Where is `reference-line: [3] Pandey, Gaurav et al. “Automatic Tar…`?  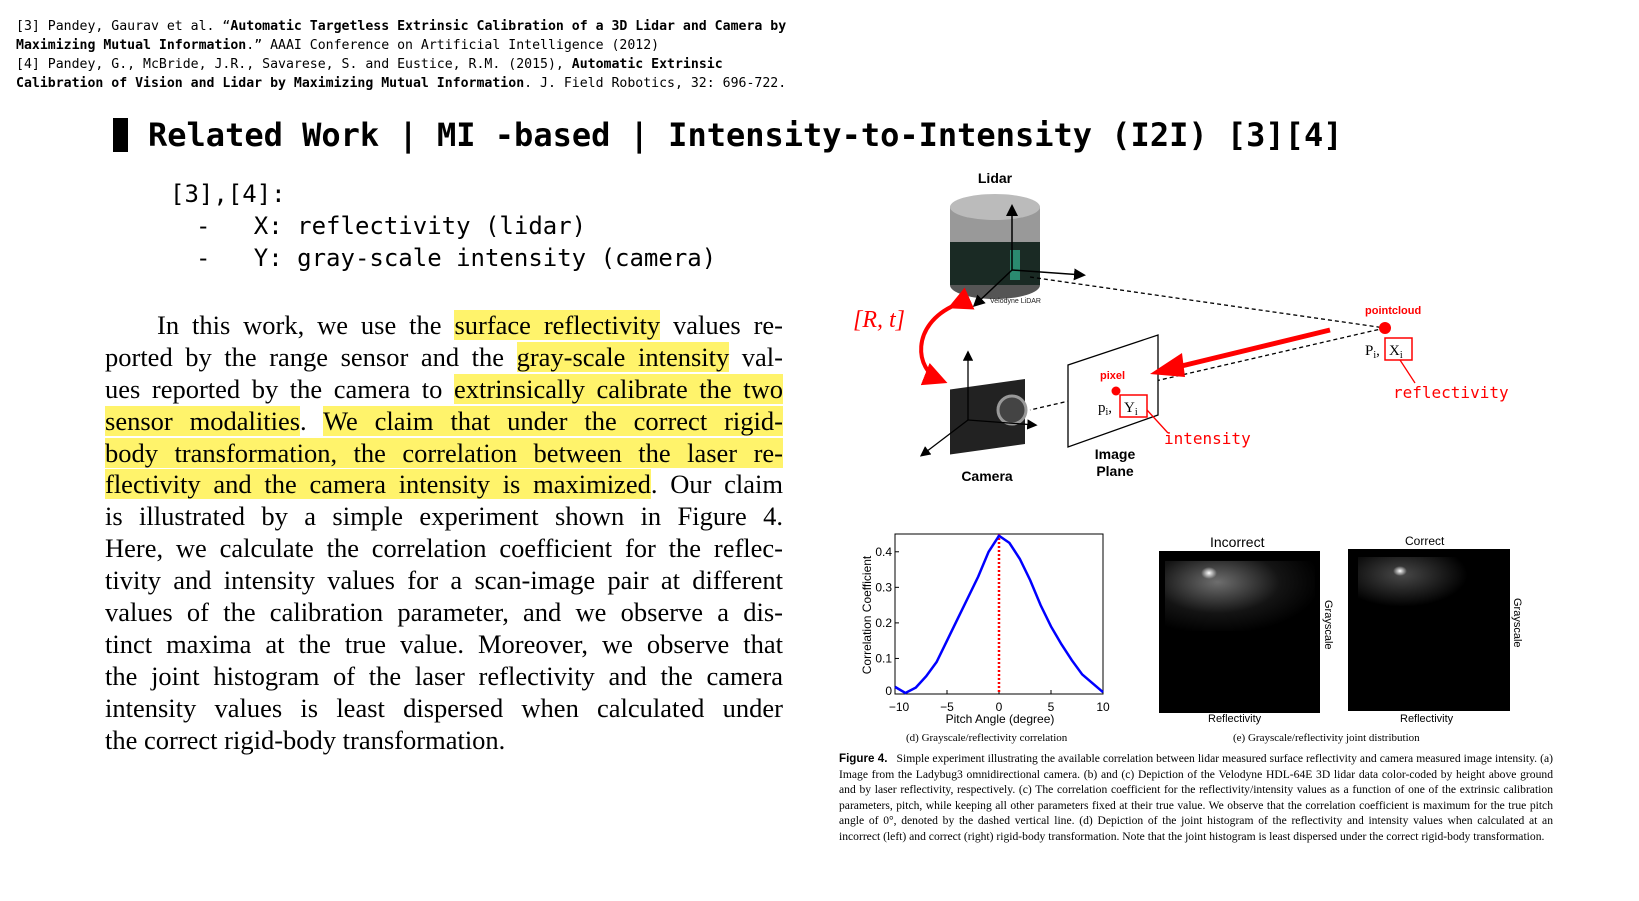
reference-line: [3] Pandey, Gaurav et al. “Automatic Tar… is located at coordinates (401, 26).